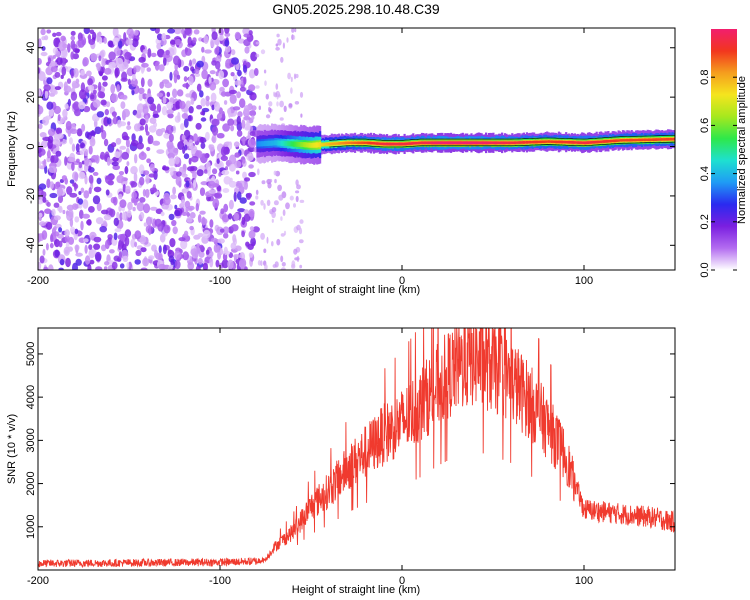  What do you see at coordinates (31, 397) in the screenshot?
I see `snr-y-tick-label: 4000` at bounding box center [31, 397].